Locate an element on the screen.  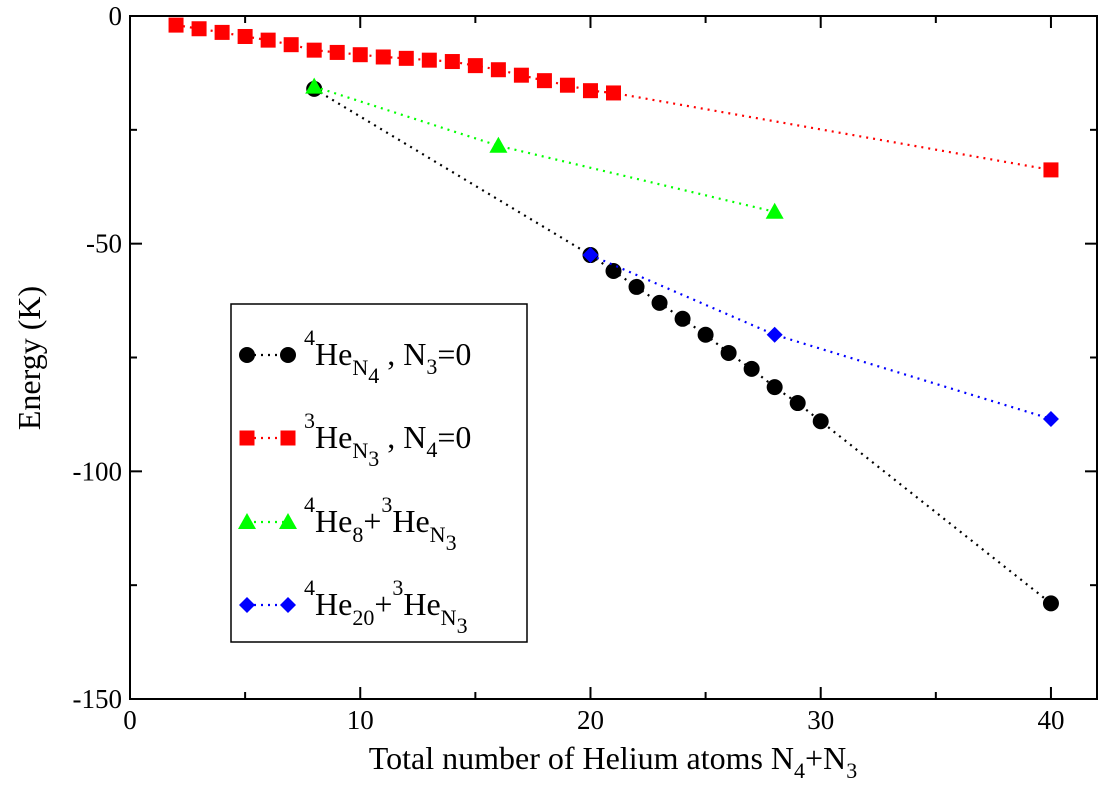
y-tick-label: -50 is located at coordinates (104, 244).